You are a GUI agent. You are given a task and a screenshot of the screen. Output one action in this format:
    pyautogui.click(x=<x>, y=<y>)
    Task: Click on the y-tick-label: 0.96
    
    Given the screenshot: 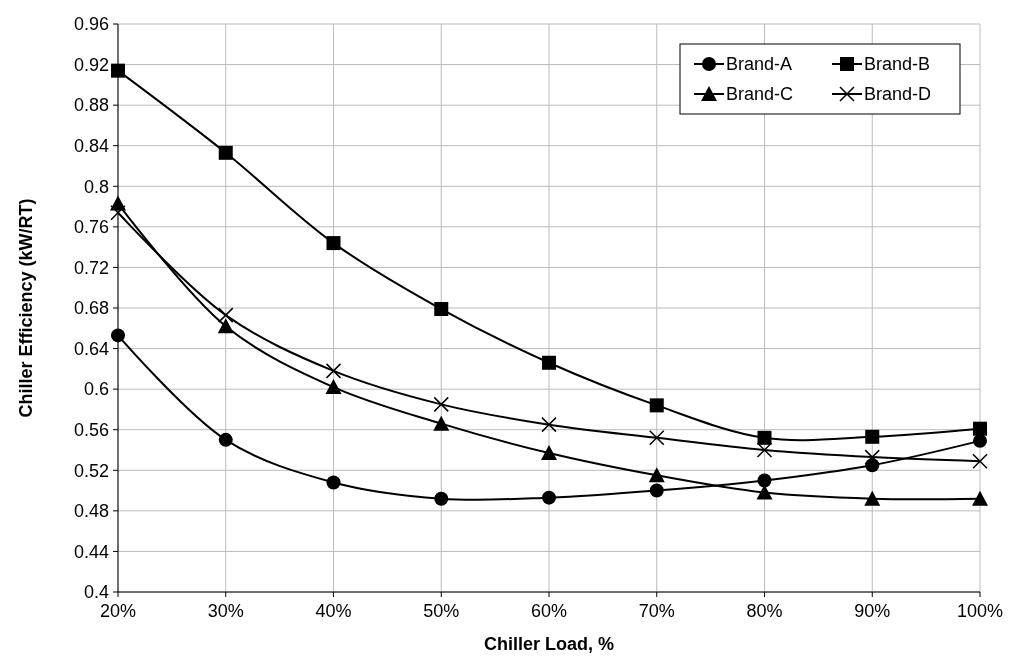 What is the action you would take?
    pyautogui.click(x=91, y=24)
    